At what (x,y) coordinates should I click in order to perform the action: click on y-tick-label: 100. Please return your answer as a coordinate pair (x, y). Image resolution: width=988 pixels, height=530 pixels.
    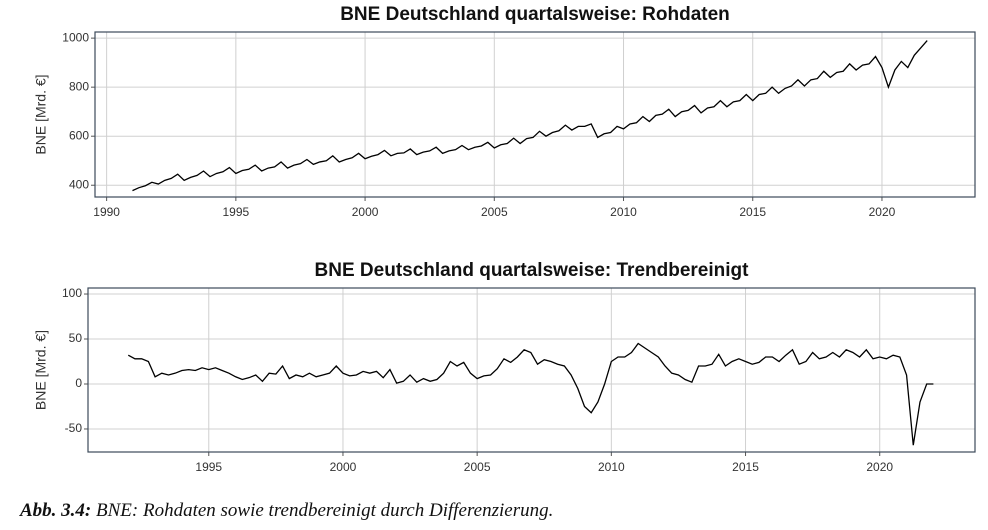
    Looking at the image, I should click on (72, 293).